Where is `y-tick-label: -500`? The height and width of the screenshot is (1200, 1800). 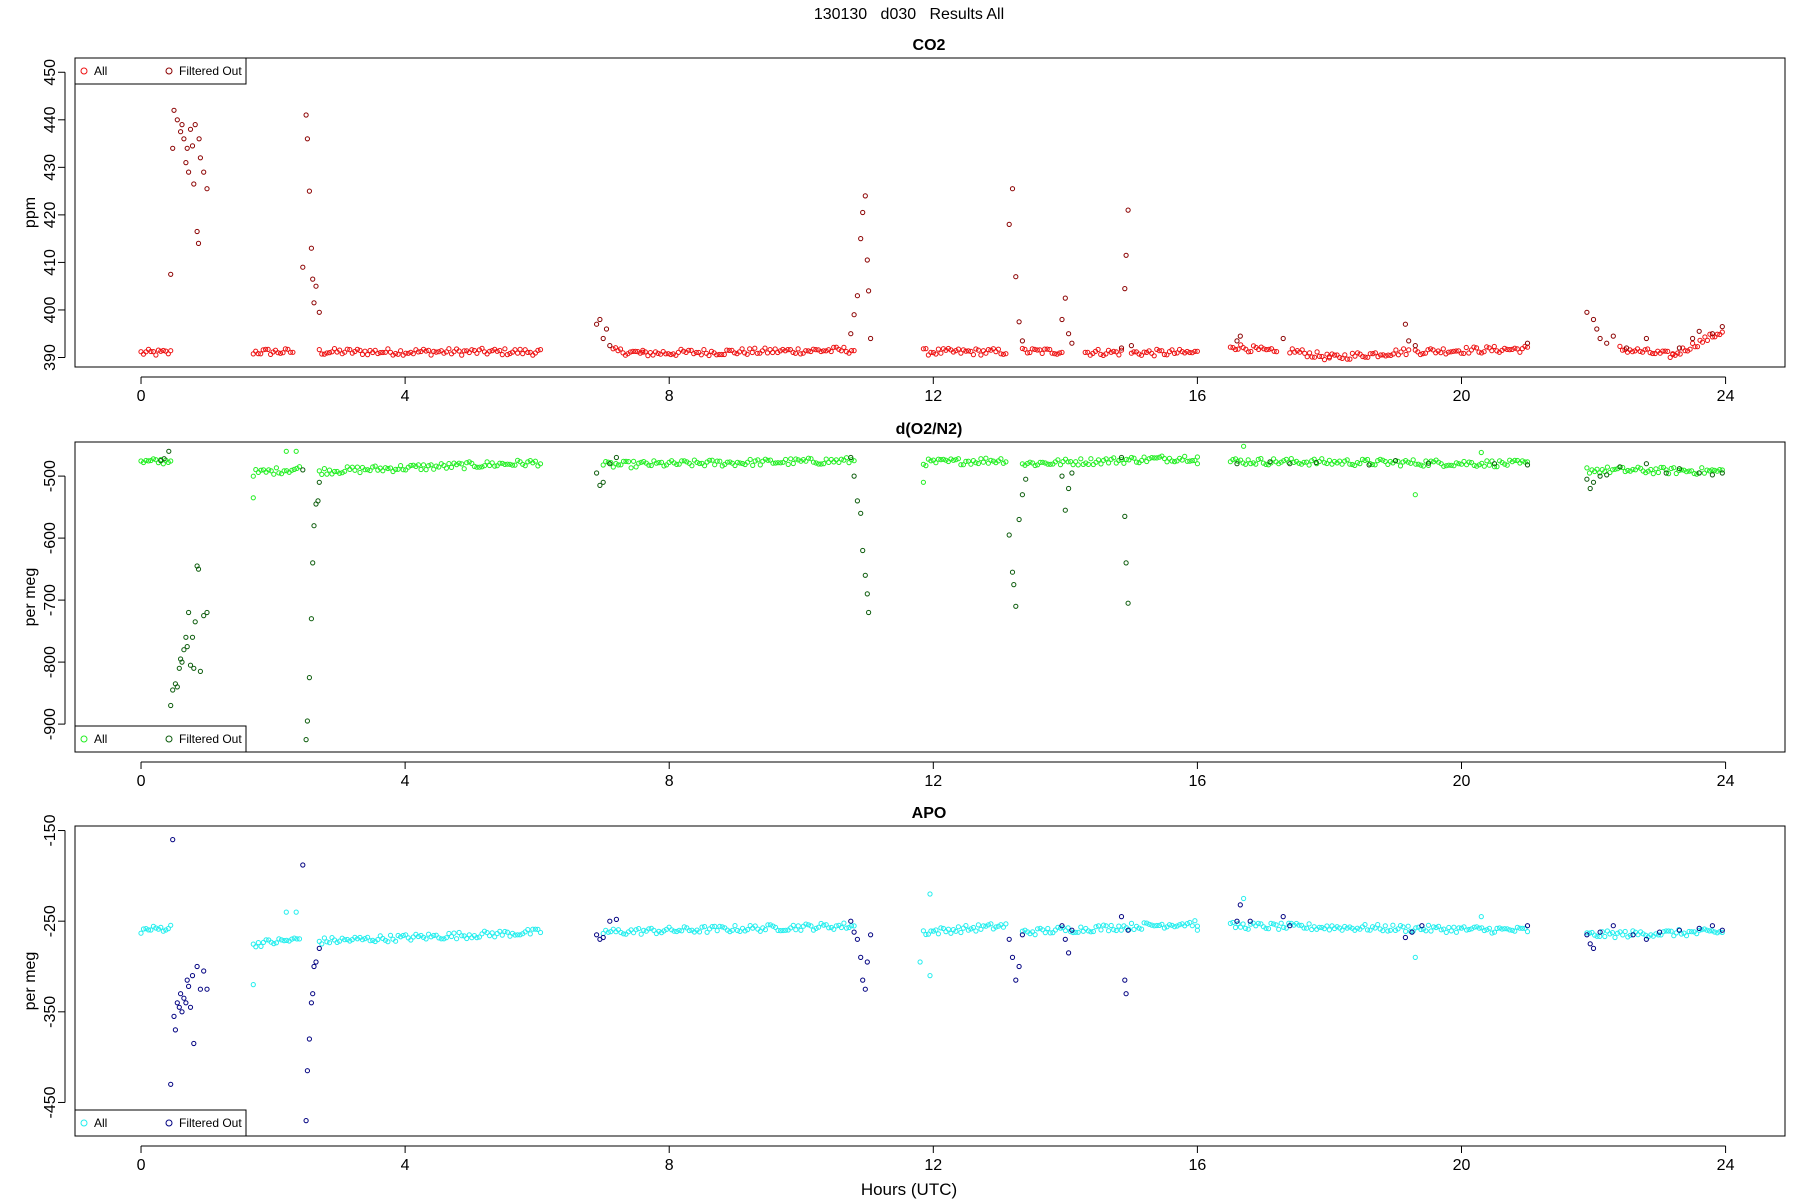
y-tick-label: -500 is located at coordinates (50, 476).